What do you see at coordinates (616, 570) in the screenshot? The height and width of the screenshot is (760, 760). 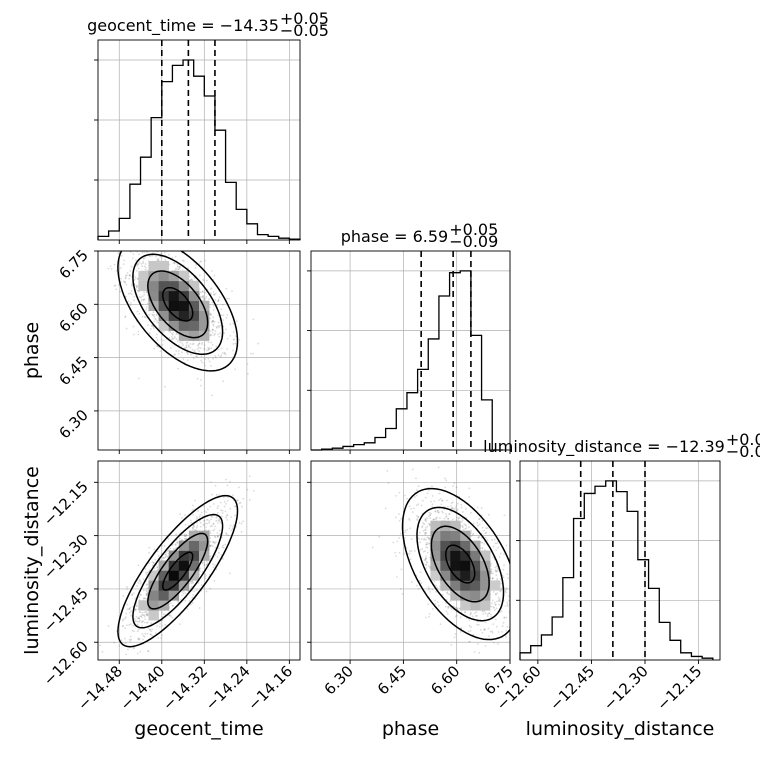 I see `hist-luminosity_distance-step` at bounding box center [616, 570].